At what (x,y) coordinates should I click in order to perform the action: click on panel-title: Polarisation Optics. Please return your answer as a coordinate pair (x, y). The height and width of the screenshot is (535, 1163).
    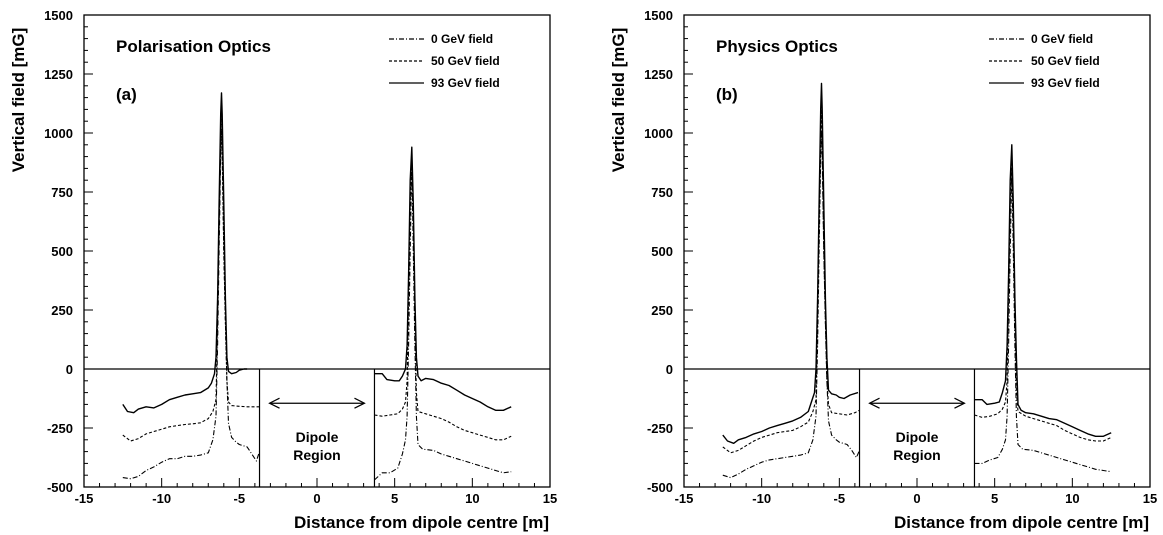
    Looking at the image, I should click on (193, 46).